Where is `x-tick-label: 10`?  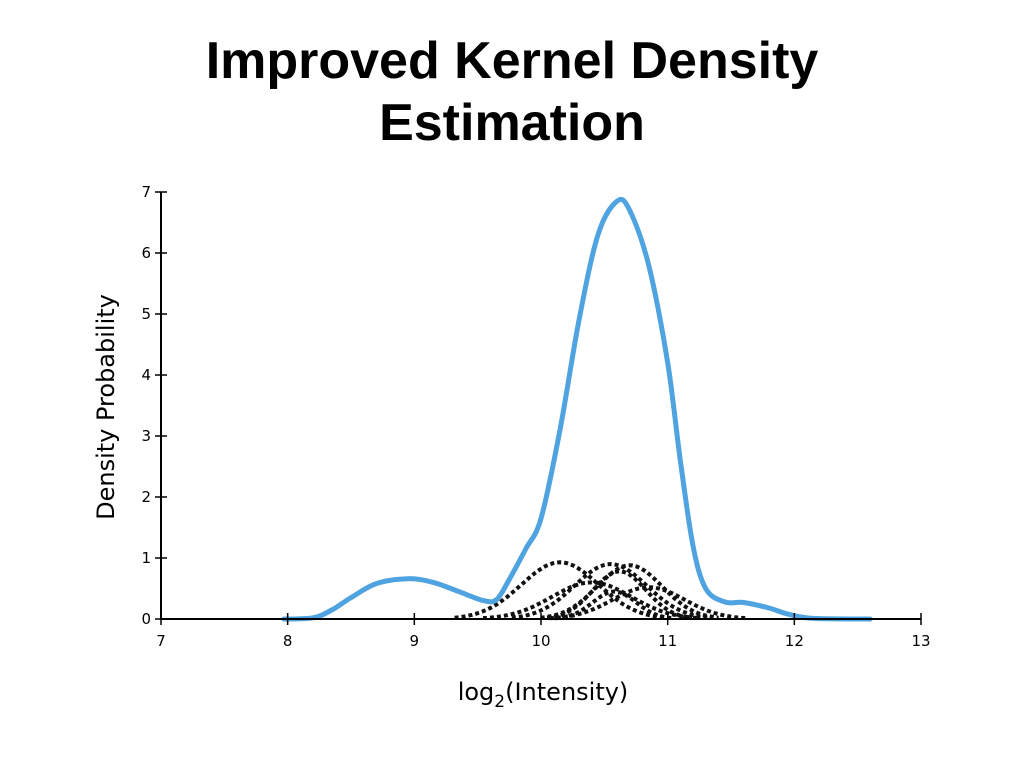
x-tick-label: 10 is located at coordinates (540, 641).